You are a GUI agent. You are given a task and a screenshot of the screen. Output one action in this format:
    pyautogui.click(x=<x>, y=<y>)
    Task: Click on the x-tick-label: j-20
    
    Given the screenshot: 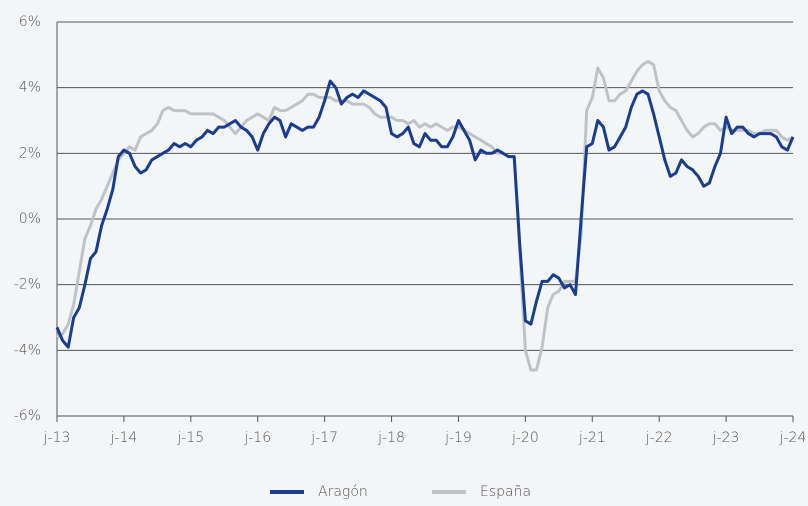 What is the action you would take?
    pyautogui.click(x=525, y=438)
    